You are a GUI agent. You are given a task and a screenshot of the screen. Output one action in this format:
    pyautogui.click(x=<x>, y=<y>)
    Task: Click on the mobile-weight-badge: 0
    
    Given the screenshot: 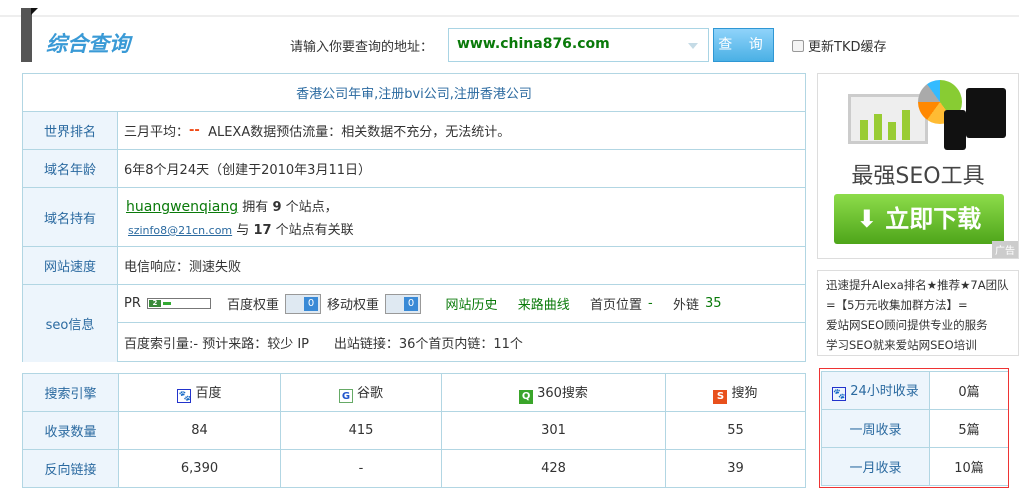 What is the action you would take?
    pyautogui.click(x=403, y=303)
    